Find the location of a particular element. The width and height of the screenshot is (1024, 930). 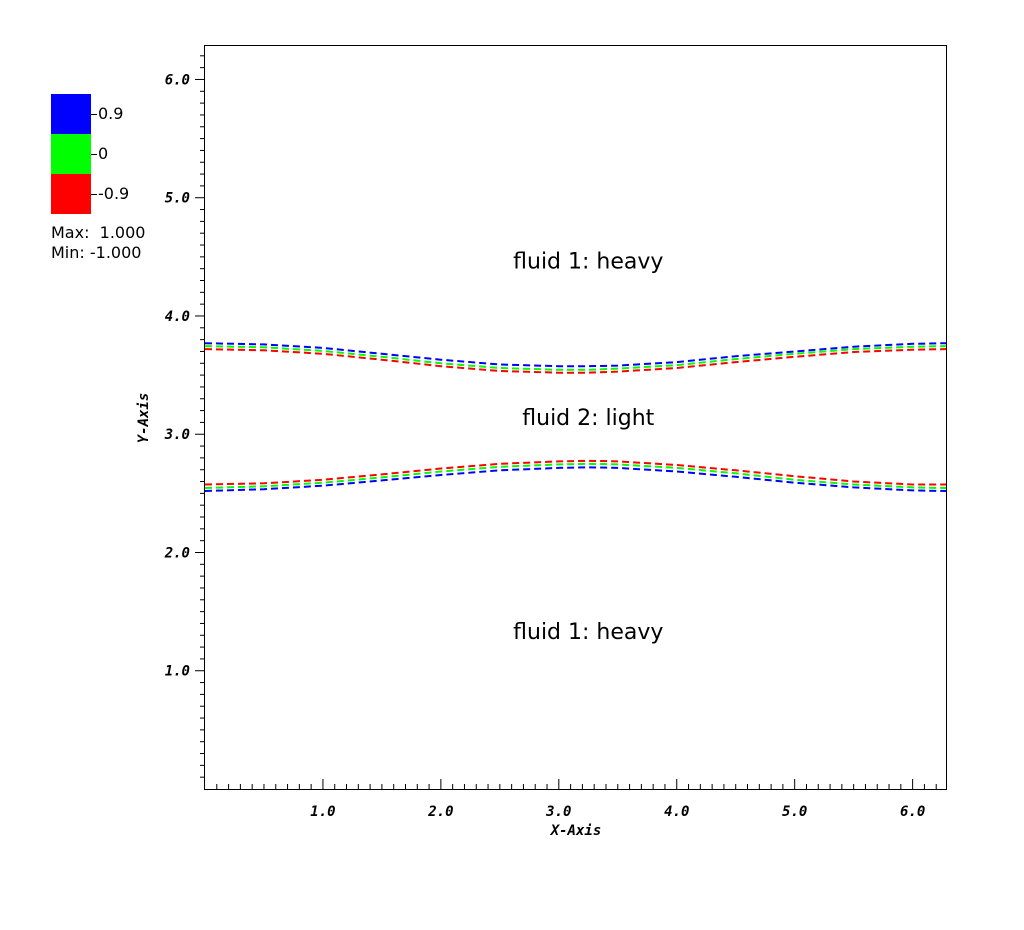

legend-swatch-mid is located at coordinates (71, 154).